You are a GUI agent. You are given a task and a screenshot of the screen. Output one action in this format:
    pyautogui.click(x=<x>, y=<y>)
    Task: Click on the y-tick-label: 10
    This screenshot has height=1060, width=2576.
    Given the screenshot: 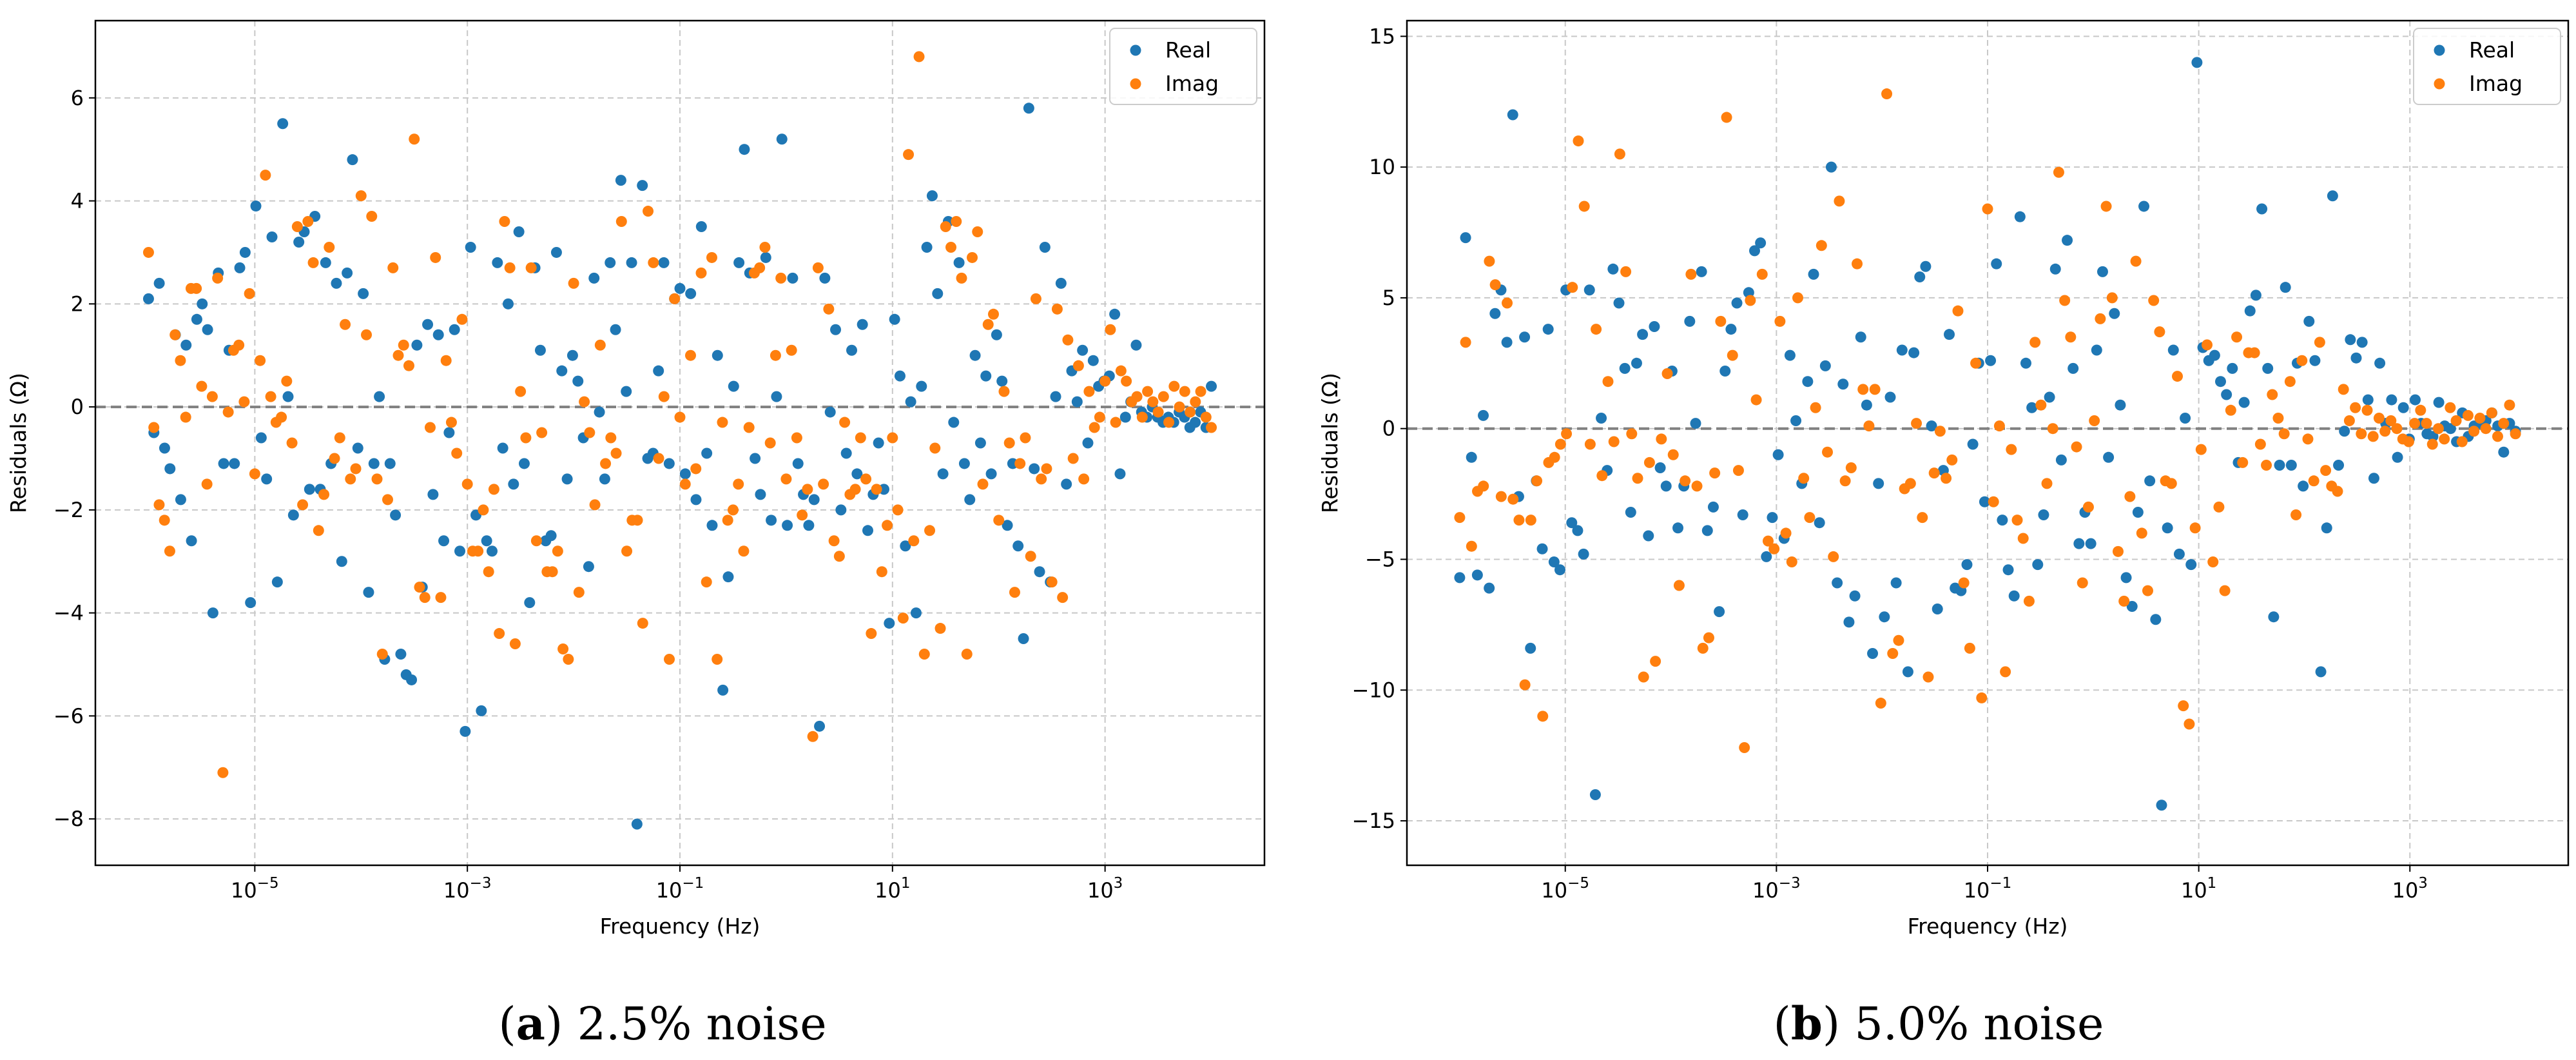 What is the action you would take?
    pyautogui.click(x=1382, y=167)
    